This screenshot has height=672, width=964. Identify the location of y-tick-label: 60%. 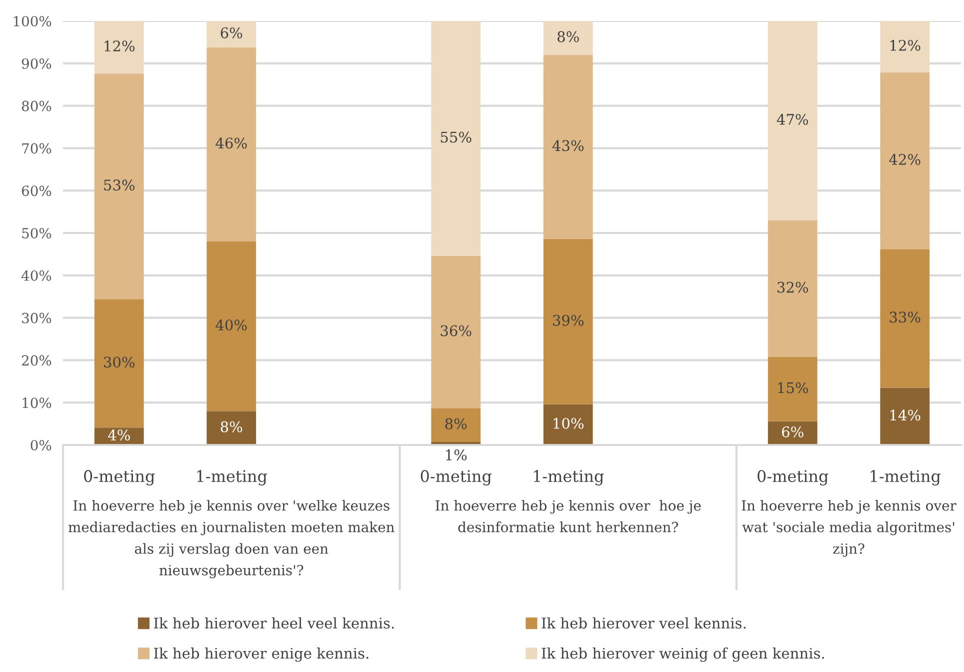
(37, 191).